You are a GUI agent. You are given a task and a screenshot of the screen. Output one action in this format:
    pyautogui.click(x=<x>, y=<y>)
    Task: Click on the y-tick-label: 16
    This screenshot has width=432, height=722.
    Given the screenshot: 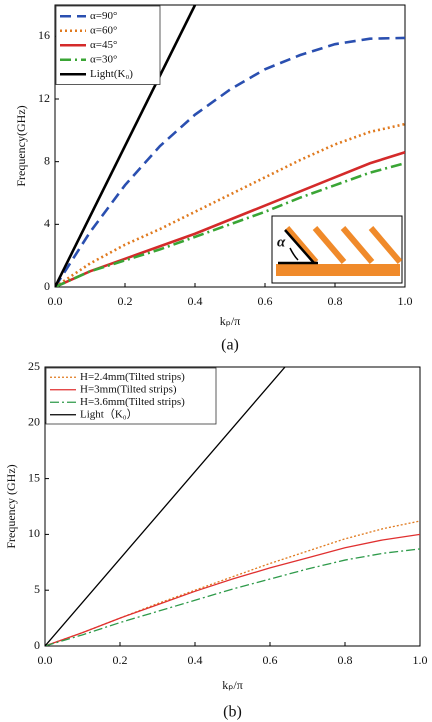 What is the action you would take?
    pyautogui.click(x=44, y=35)
    